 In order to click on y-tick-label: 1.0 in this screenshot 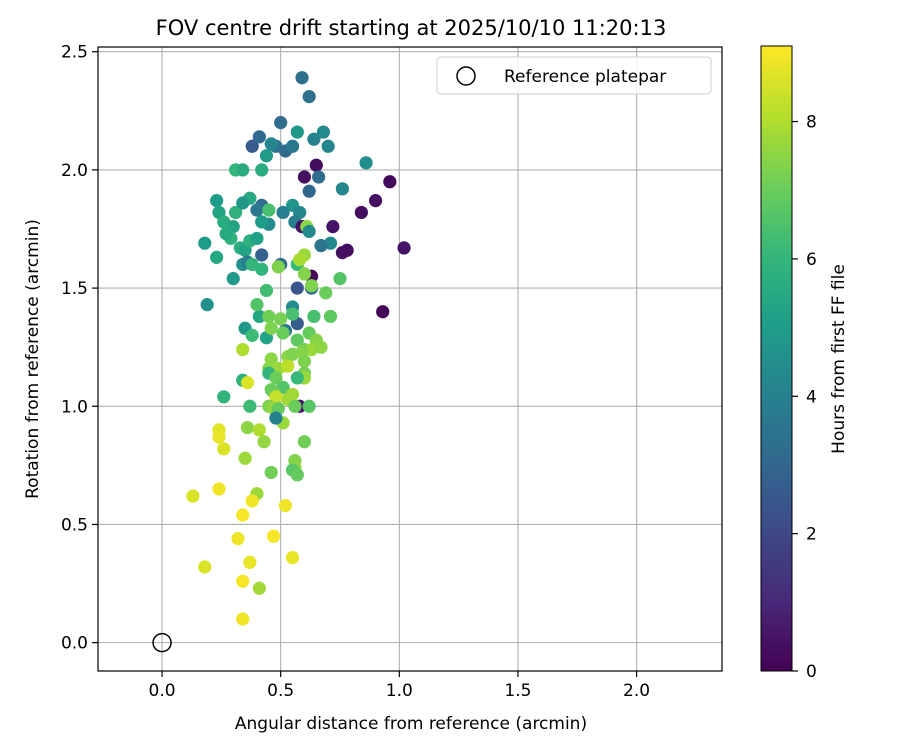, I will do `click(74, 407)`.